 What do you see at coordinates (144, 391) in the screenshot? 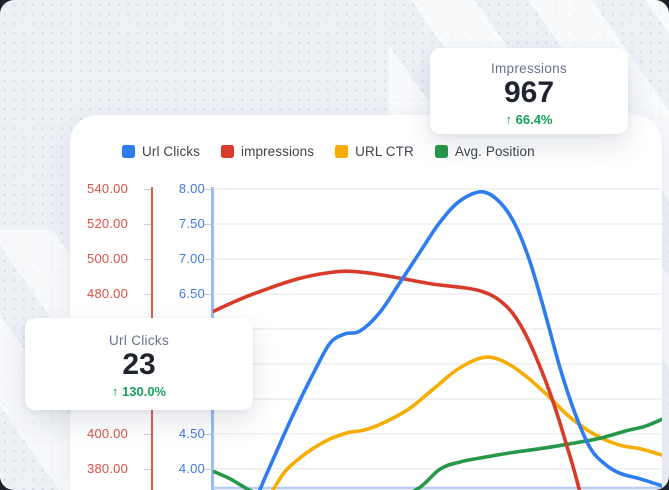
I see `stat-change-percent: 130.0%` at bounding box center [144, 391].